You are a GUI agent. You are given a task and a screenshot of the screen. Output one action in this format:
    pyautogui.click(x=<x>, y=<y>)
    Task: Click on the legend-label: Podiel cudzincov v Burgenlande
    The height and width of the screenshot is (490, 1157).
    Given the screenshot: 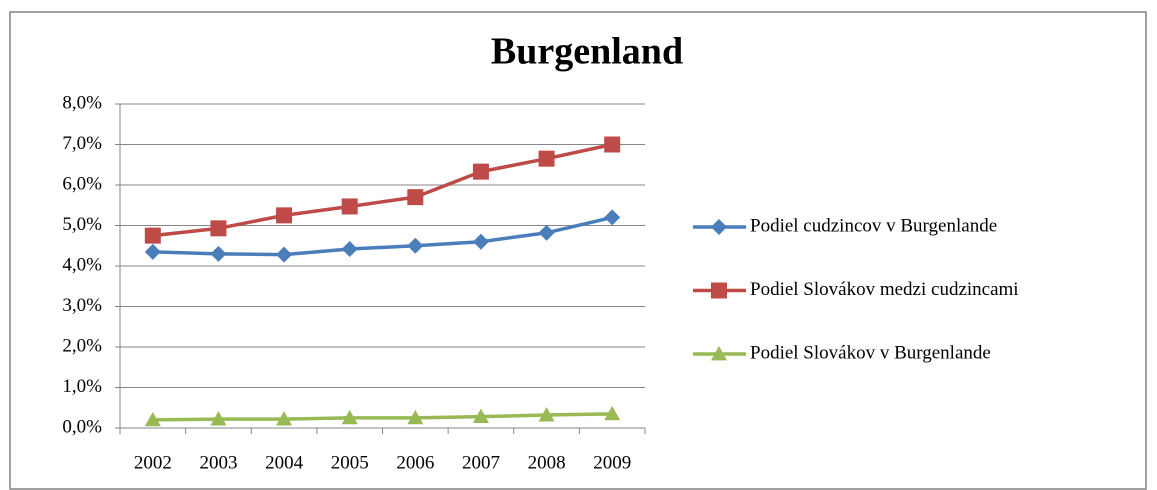 What is the action you would take?
    pyautogui.click(x=873, y=225)
    